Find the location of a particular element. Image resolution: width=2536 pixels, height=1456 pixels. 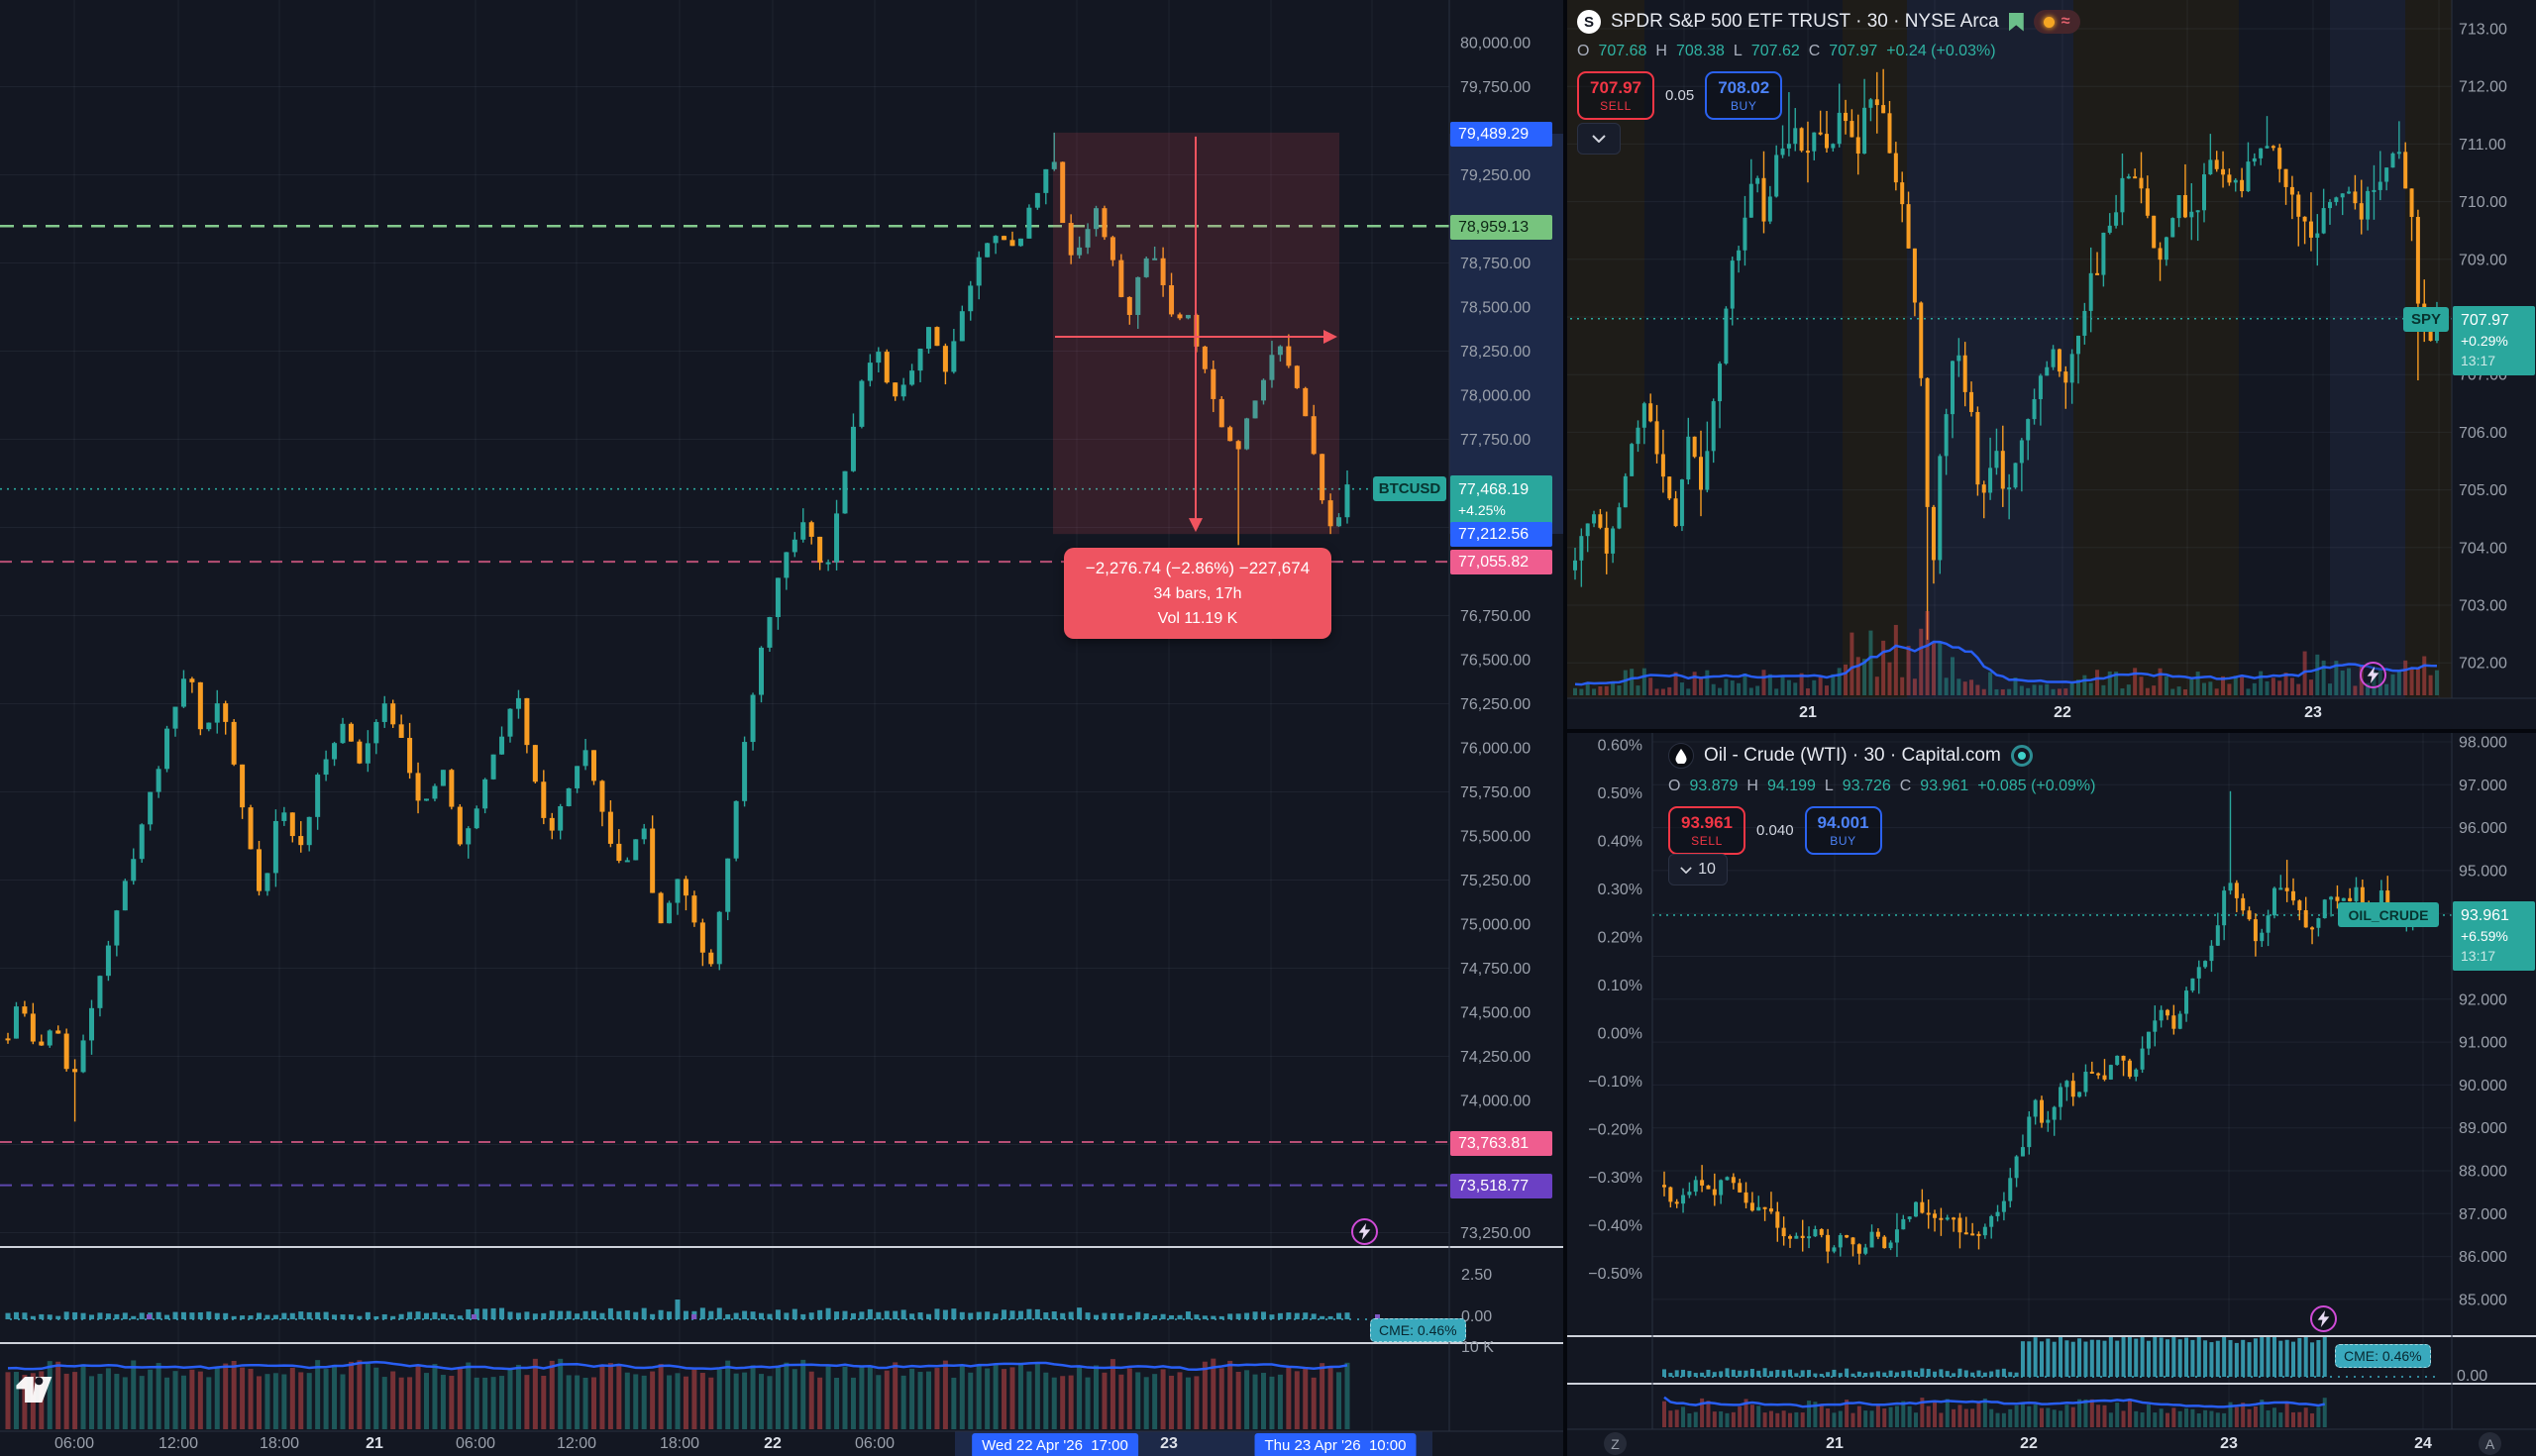

svg-text: 97.000 is located at coordinates (2483, 786).